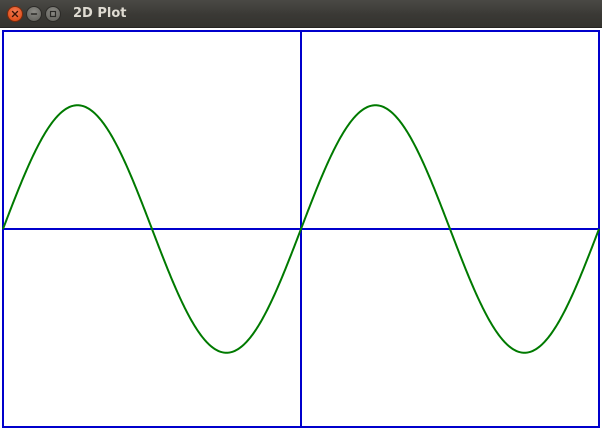 This screenshot has width=602, height=430. I want to click on minimize-button, so click(34, 14).